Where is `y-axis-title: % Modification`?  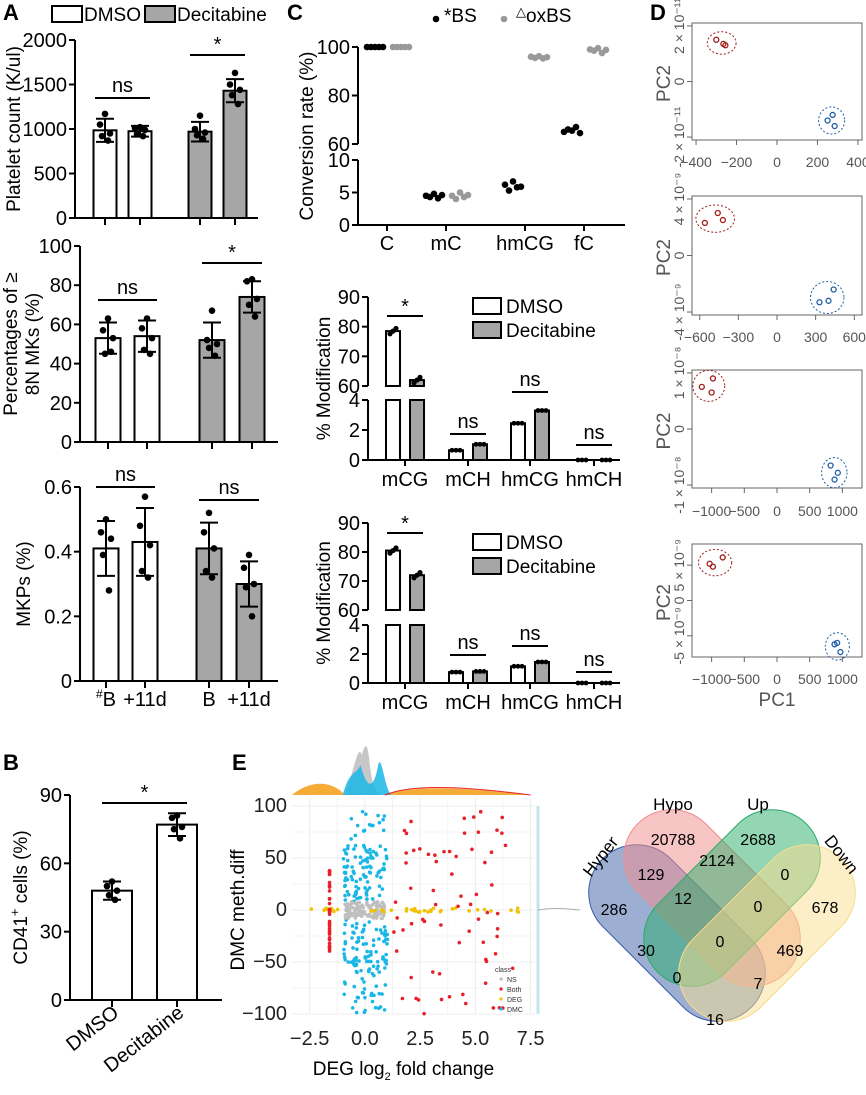 y-axis-title: % Modification is located at coordinates (324, 379).